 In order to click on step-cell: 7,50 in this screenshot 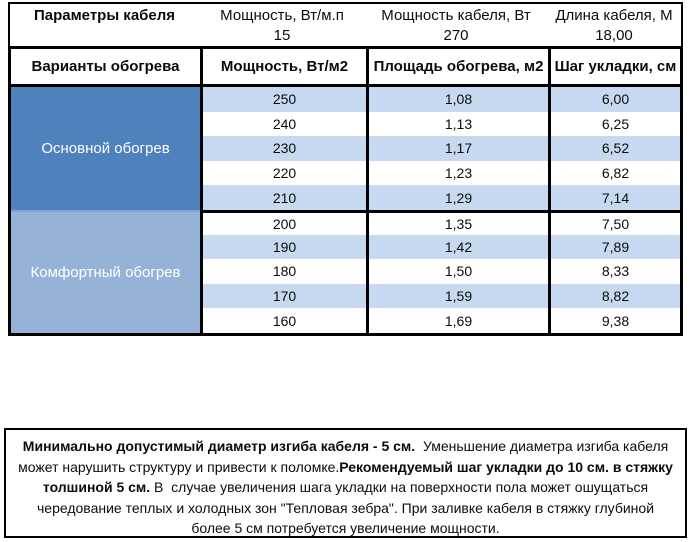, I will do `click(614, 222)`.